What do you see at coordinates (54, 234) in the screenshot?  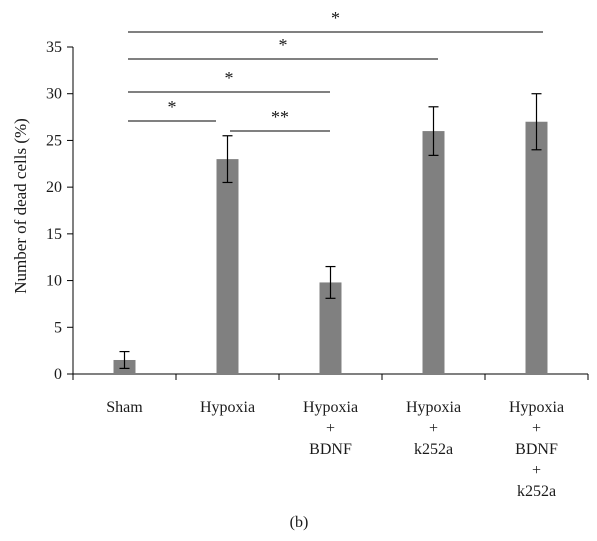 I see `y-tick-label: 15` at bounding box center [54, 234].